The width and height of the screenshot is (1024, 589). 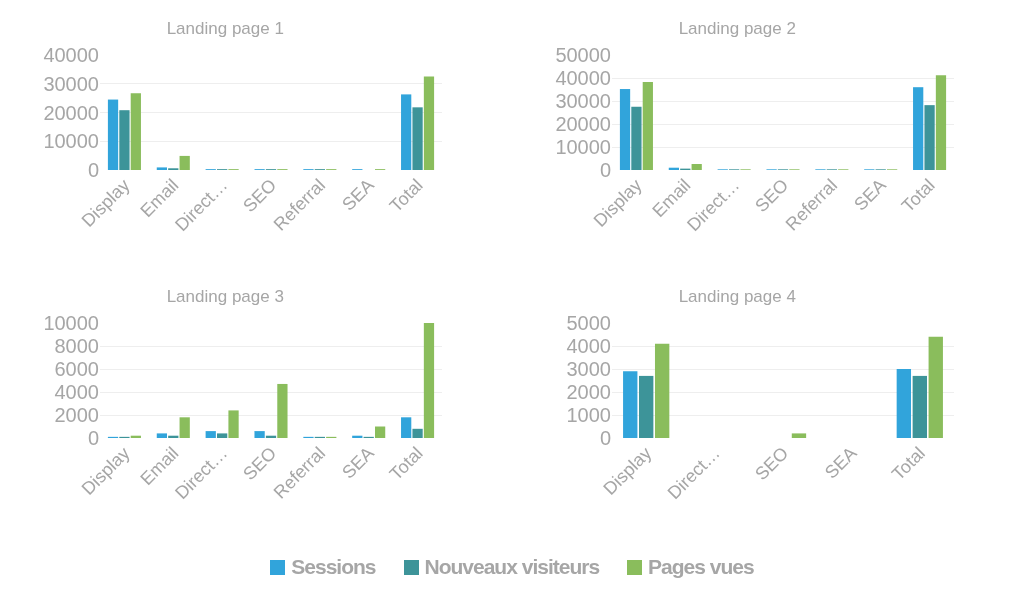 I want to click on y-tick-label: 5000, so click(x=588, y=323).